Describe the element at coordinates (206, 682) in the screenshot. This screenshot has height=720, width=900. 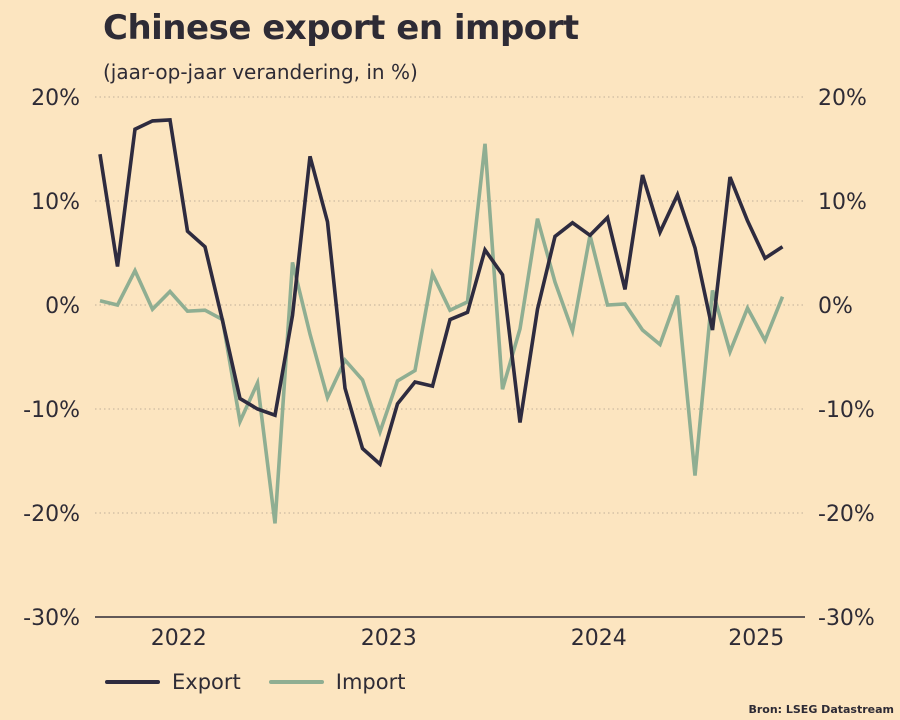
I see `legend-label-export: Export` at that location.